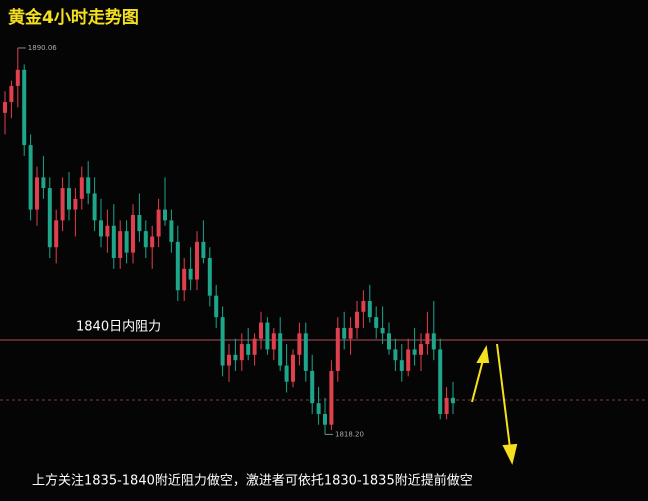  I want to click on resistance-label: 1840日内阻力, so click(118, 327).